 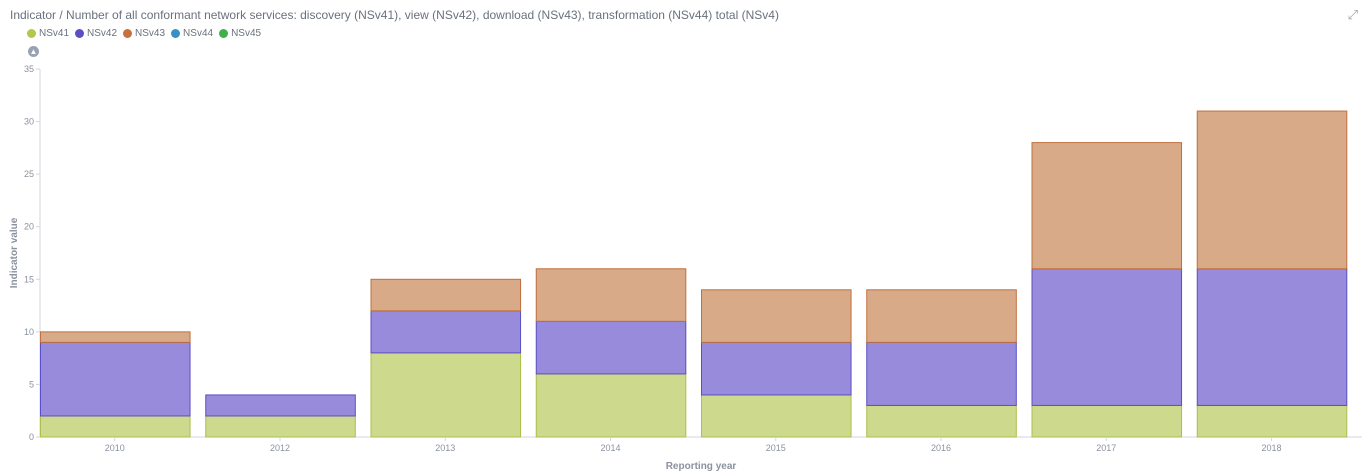 I want to click on x-tick: 2017, so click(x=1106, y=445).